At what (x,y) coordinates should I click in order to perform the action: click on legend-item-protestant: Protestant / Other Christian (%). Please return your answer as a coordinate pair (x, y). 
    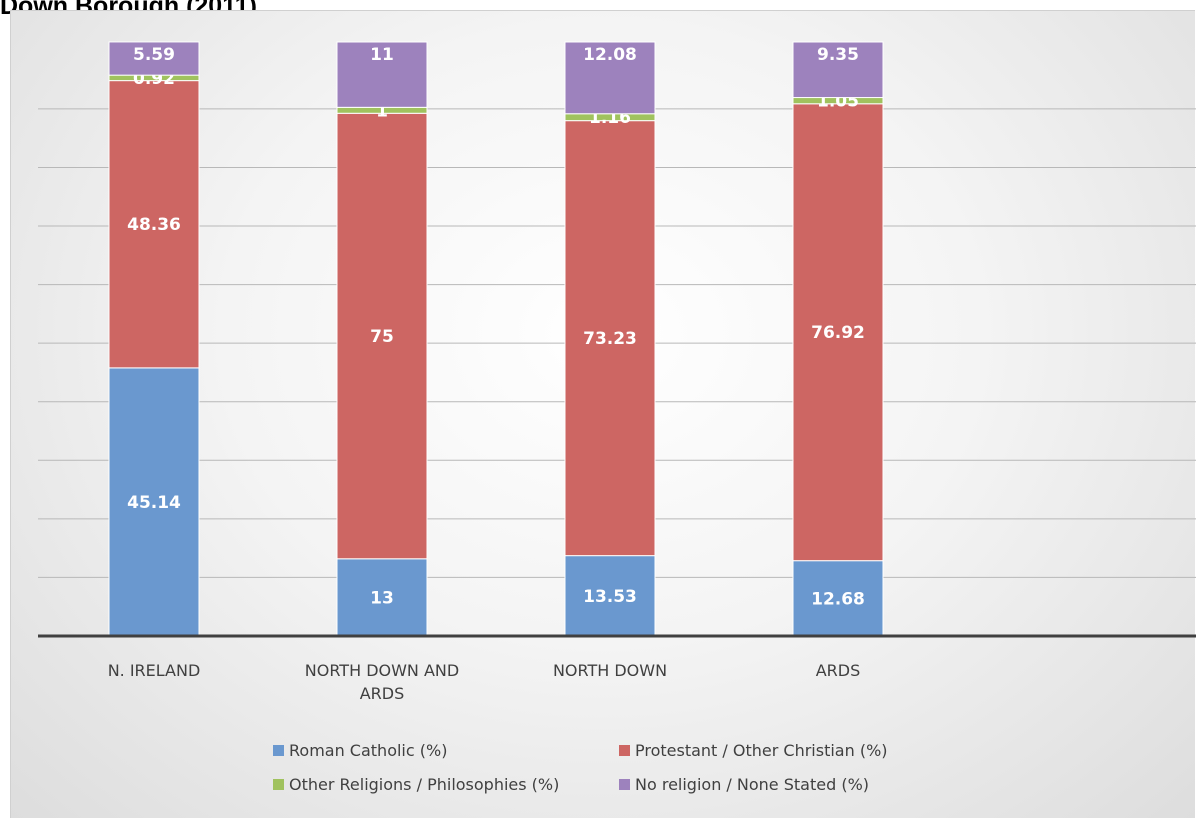
    Looking at the image, I should click on (753, 750).